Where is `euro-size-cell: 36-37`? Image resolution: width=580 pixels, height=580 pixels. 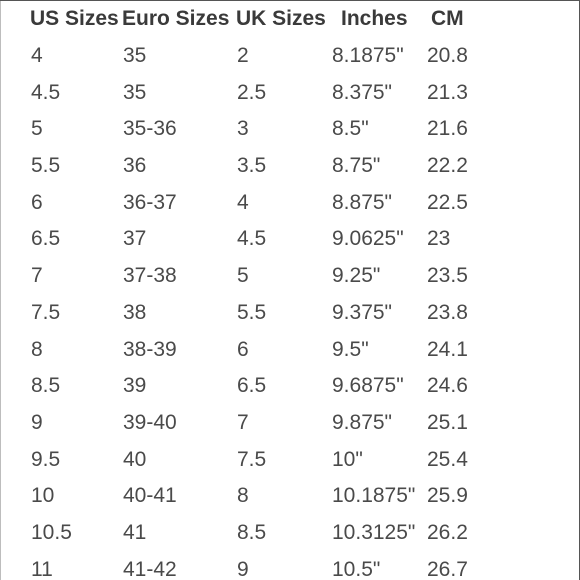 euro-size-cell: 36-37 is located at coordinates (150, 202).